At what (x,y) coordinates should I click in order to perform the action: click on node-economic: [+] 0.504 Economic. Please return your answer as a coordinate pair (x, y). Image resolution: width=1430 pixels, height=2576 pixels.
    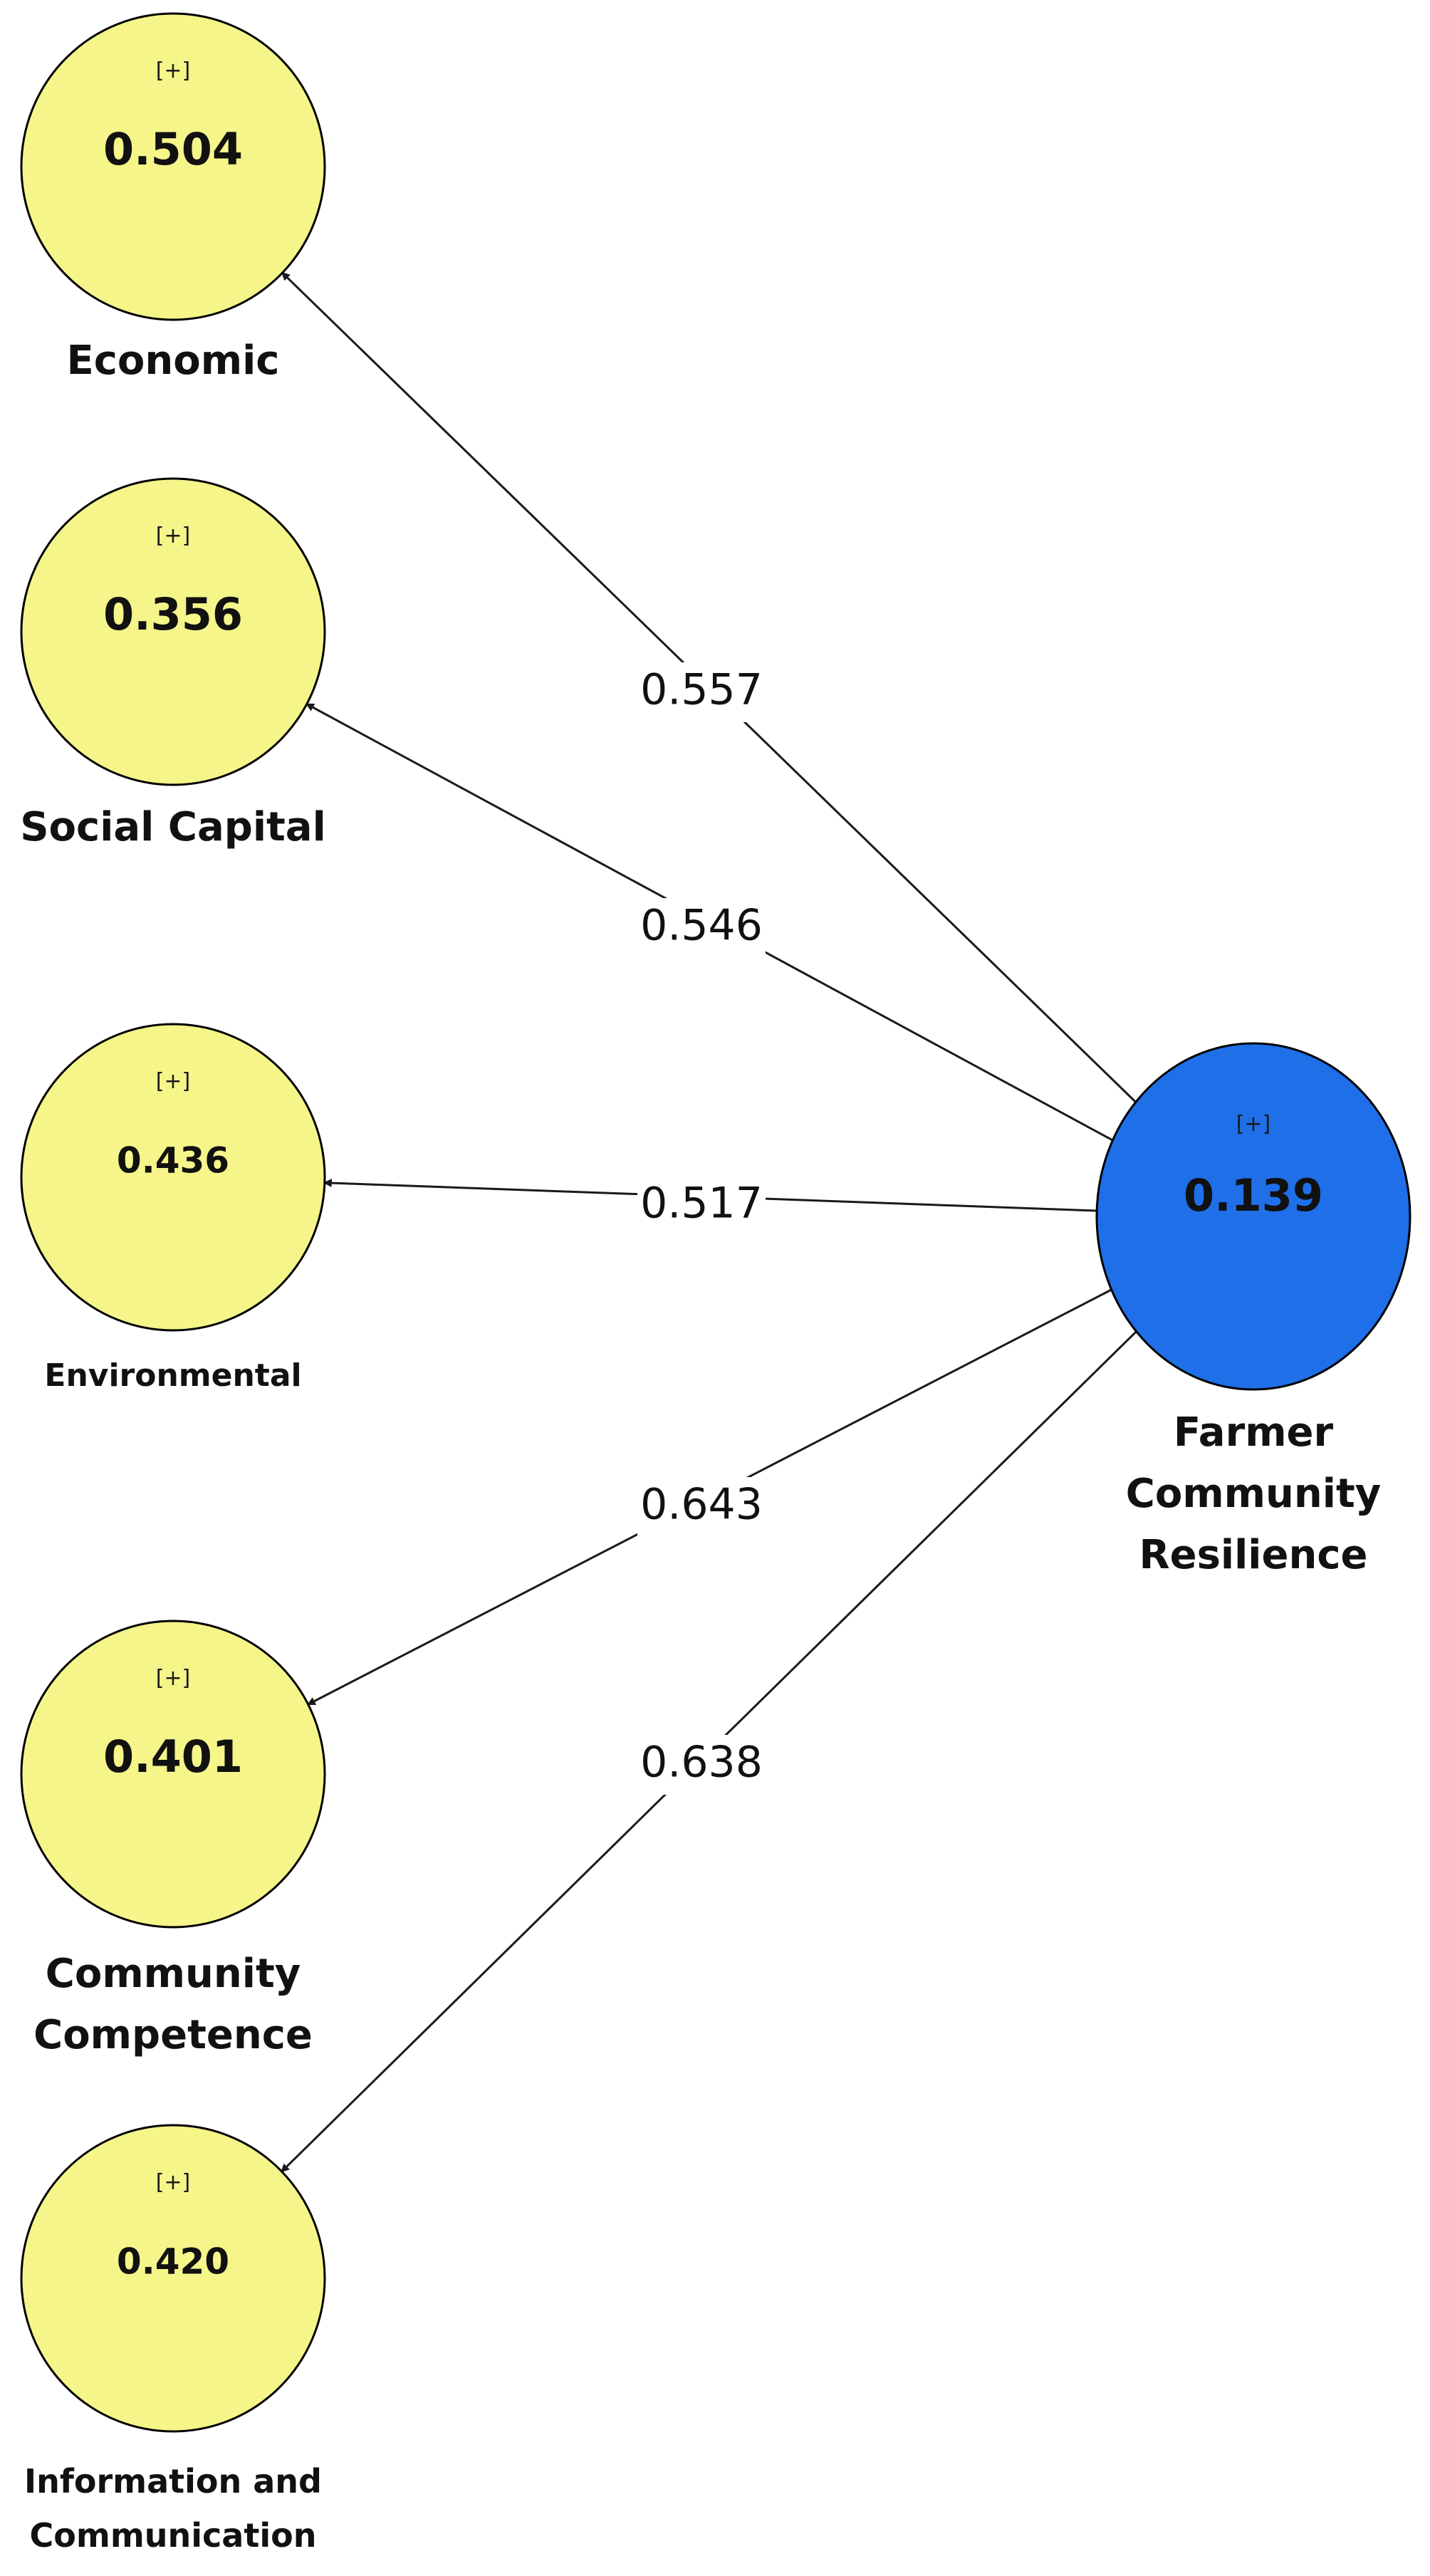
    Looking at the image, I should click on (173, 198).